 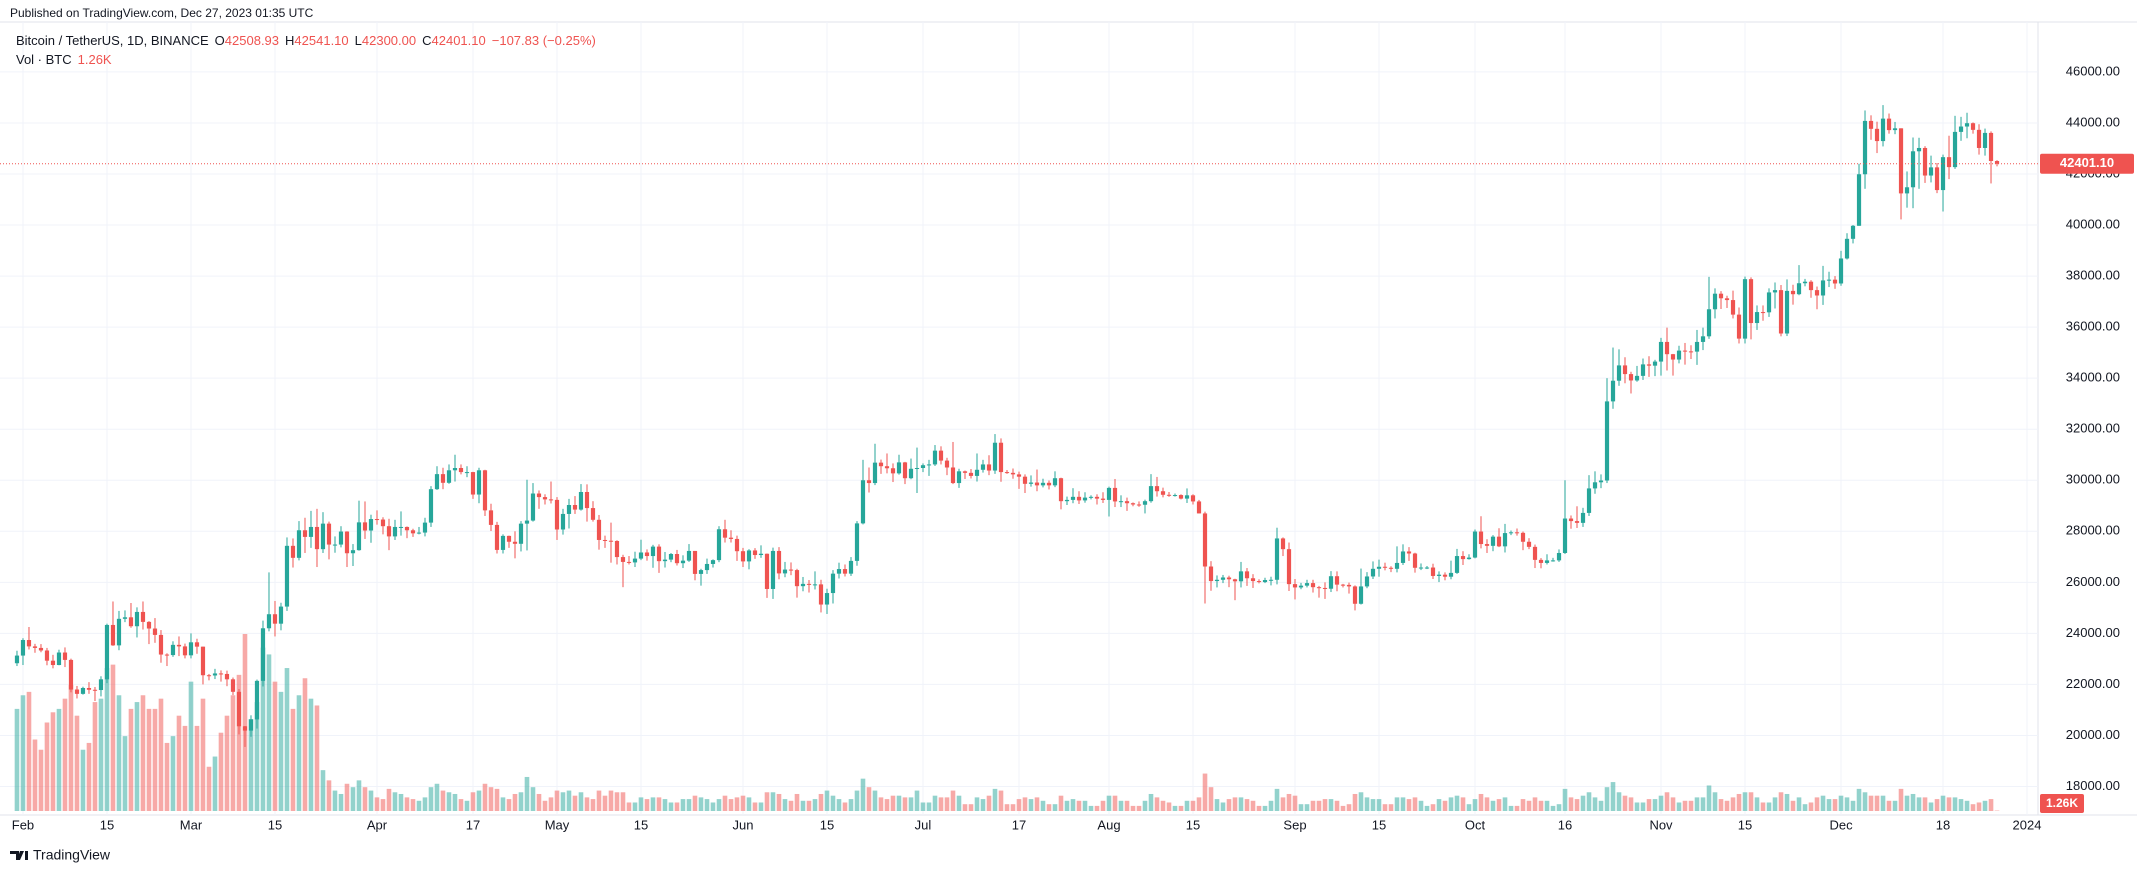 I want to click on ohlc-value: 42401.10, so click(x=458, y=40).